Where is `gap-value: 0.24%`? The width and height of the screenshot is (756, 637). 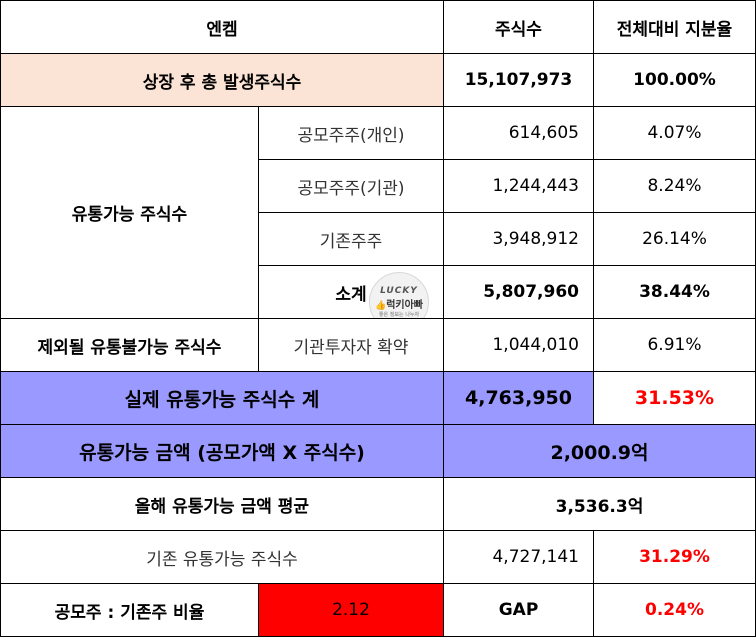
gap-value: 0.24% is located at coordinates (674, 610).